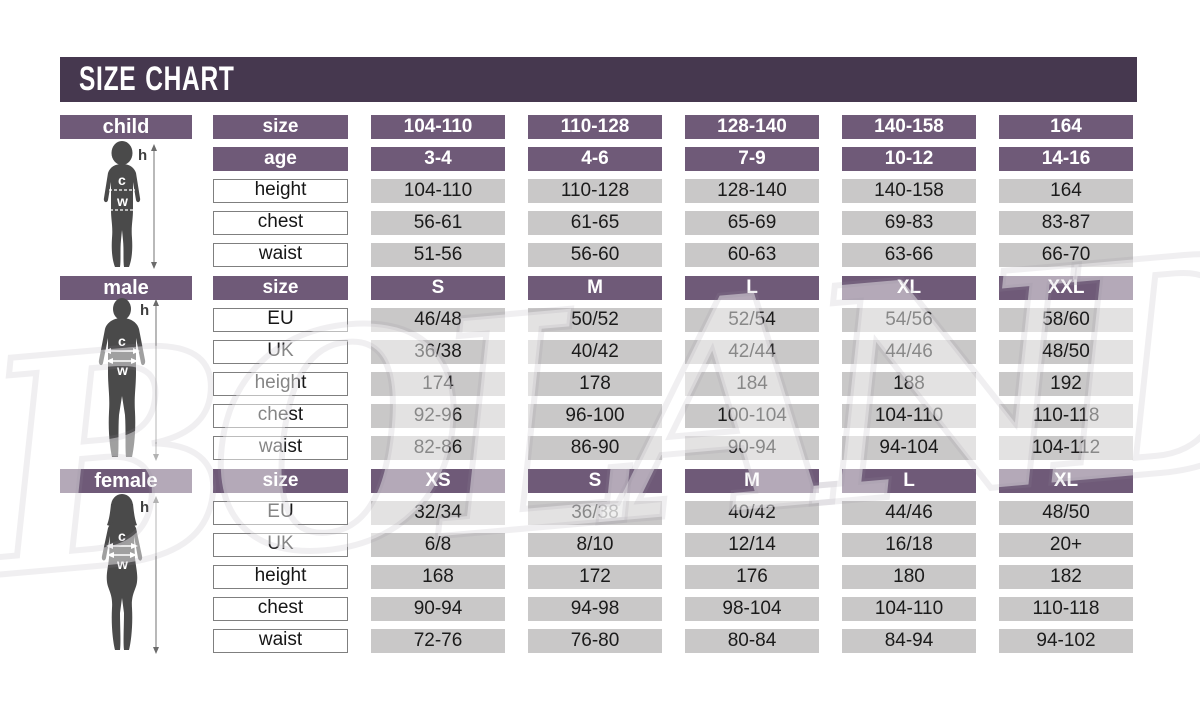 The width and height of the screenshot is (1200, 727). I want to click on male-waist-letter: w, so click(122, 370).